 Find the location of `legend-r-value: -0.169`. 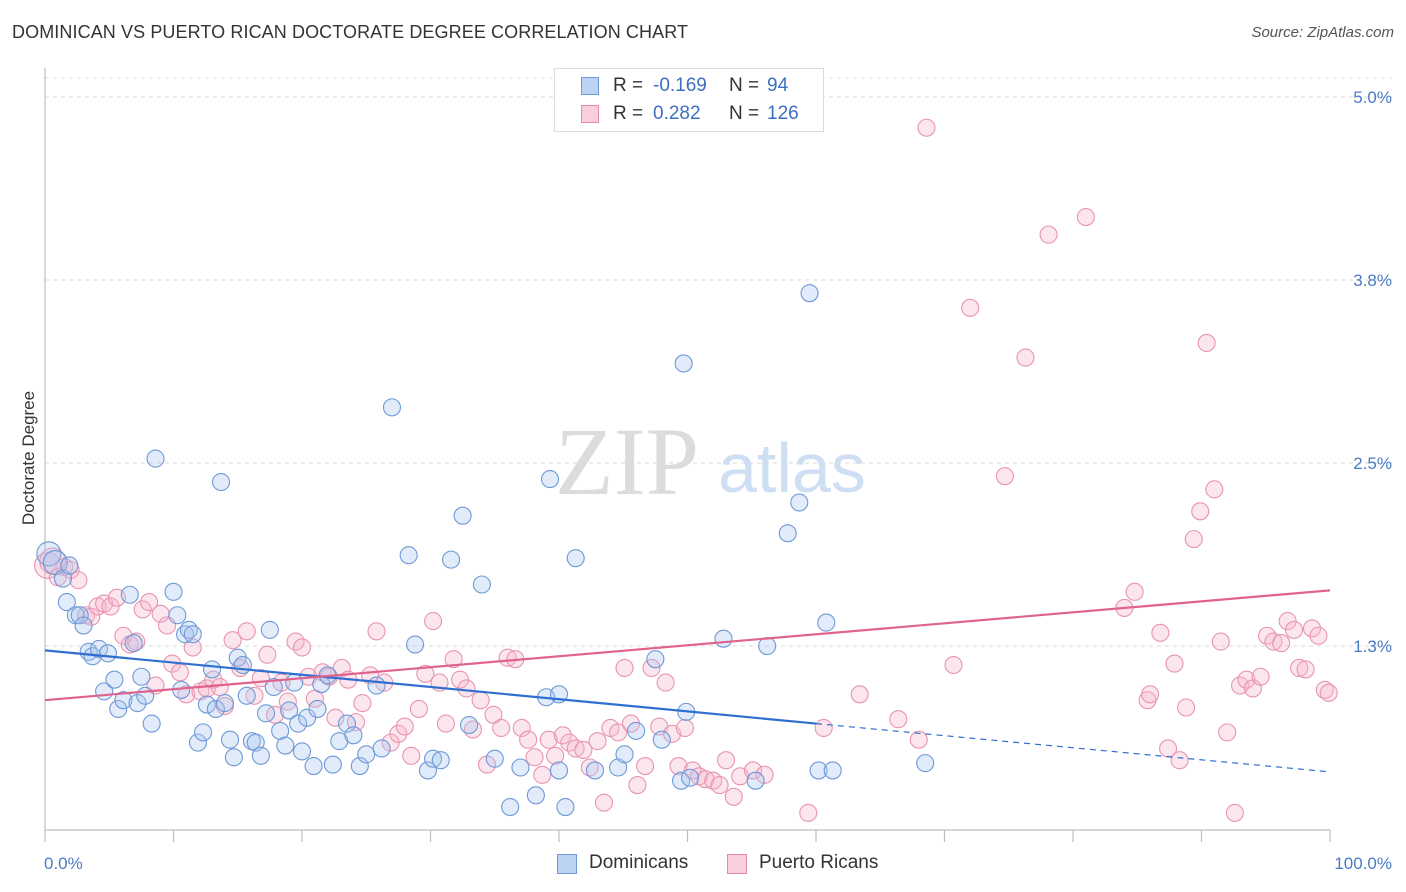

legend-r-value: -0.169 is located at coordinates (680, 85).